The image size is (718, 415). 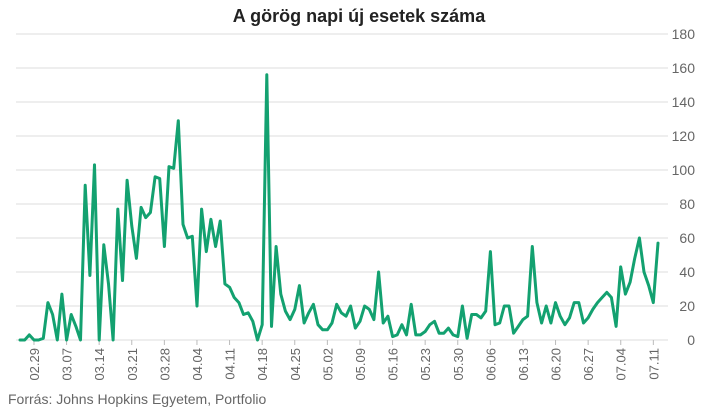 What do you see at coordinates (458, 364) in the screenshot?
I see `x-tick-label: 05.30` at bounding box center [458, 364].